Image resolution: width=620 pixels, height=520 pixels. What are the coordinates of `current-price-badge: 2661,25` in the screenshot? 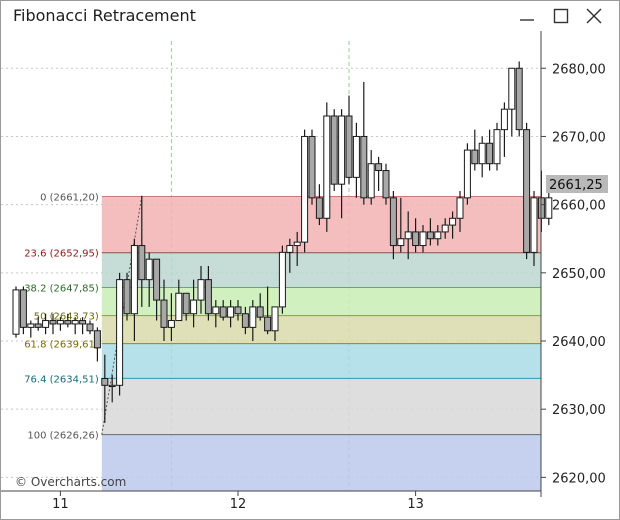 It's located at (577, 184).